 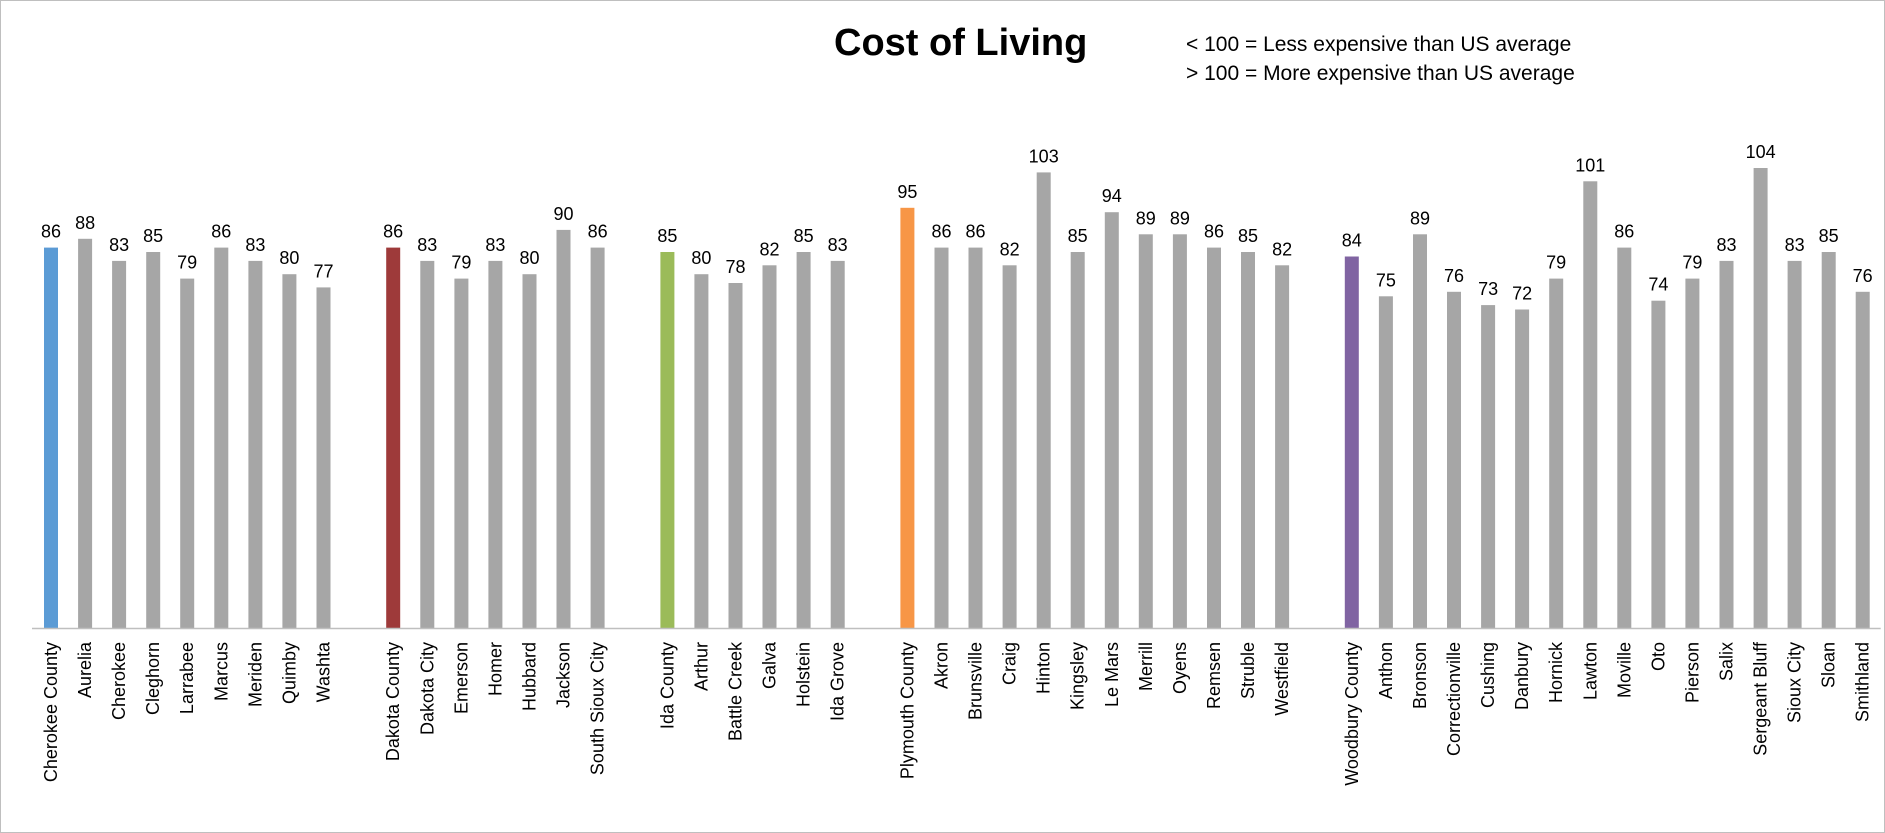 I want to click on chart-note-less: < 100 = Less expensive than US average, so click(x=1379, y=44).